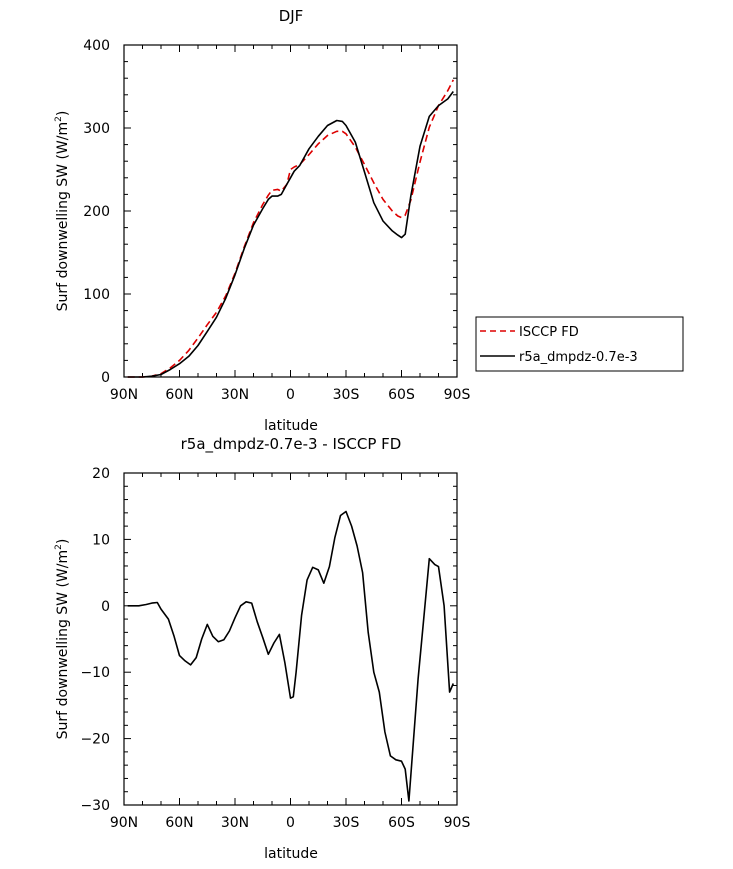 This screenshot has height=869, width=733. I want to click on top-y-axis-title-main: Surf downwelling SW (W/m, so click(63, 216).